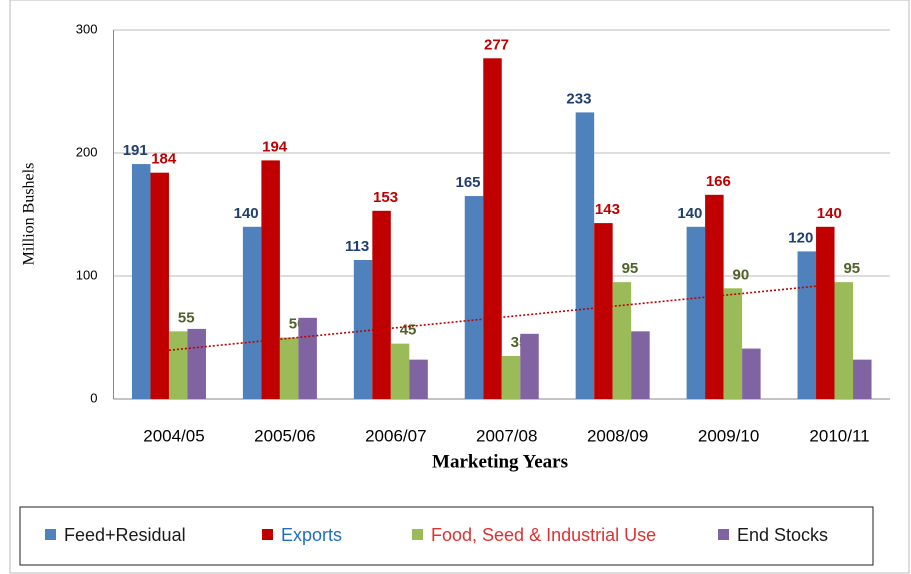  I want to click on y-axis-label: Million Bushels, so click(29, 214).